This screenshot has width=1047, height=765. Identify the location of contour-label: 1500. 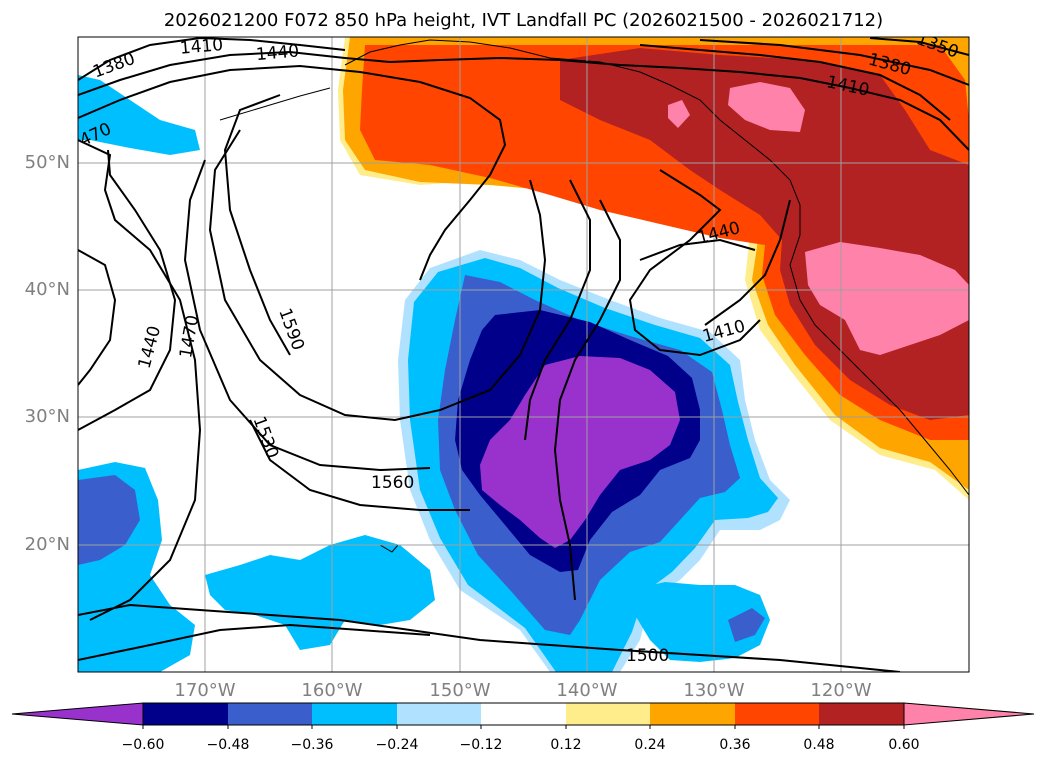
(647, 656).